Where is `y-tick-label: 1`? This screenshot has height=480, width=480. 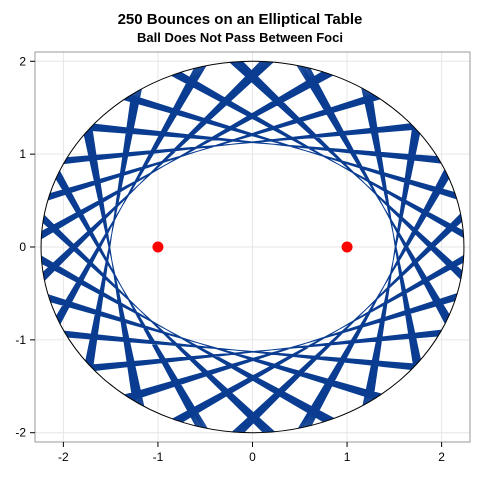
y-tick-label: 1 is located at coordinates (22, 154).